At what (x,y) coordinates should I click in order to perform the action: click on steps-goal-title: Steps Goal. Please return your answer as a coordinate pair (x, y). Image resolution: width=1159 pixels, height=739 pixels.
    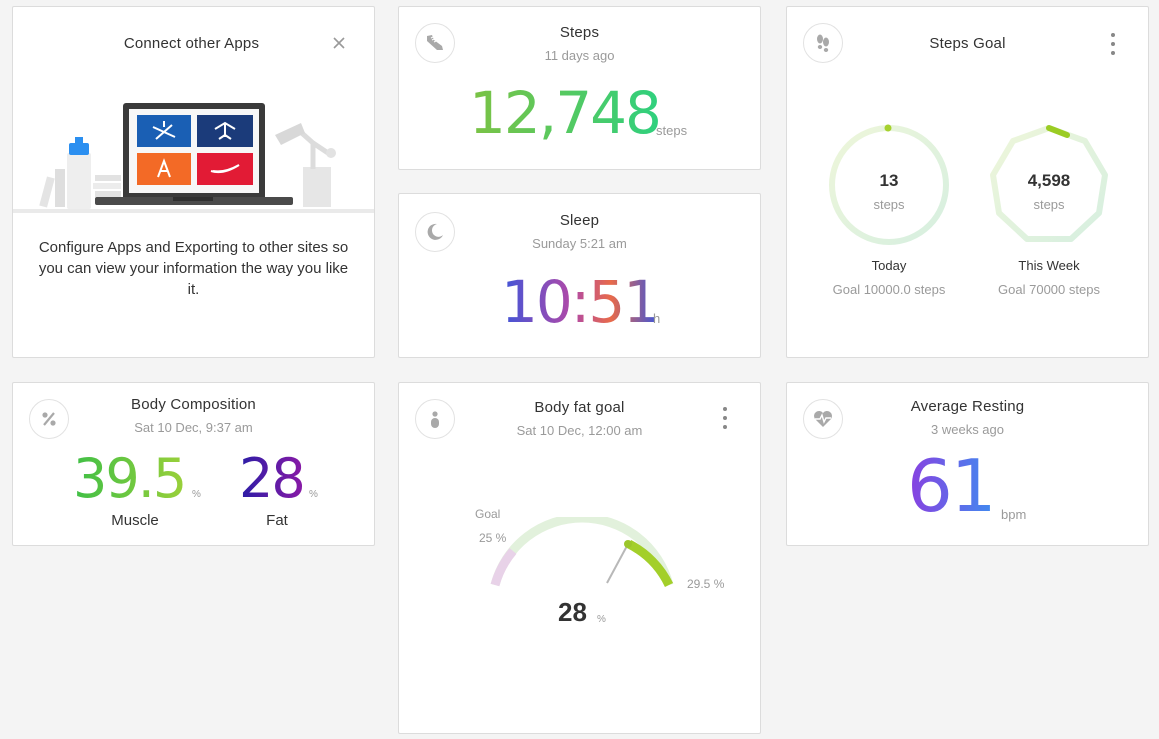
    Looking at the image, I should click on (967, 43).